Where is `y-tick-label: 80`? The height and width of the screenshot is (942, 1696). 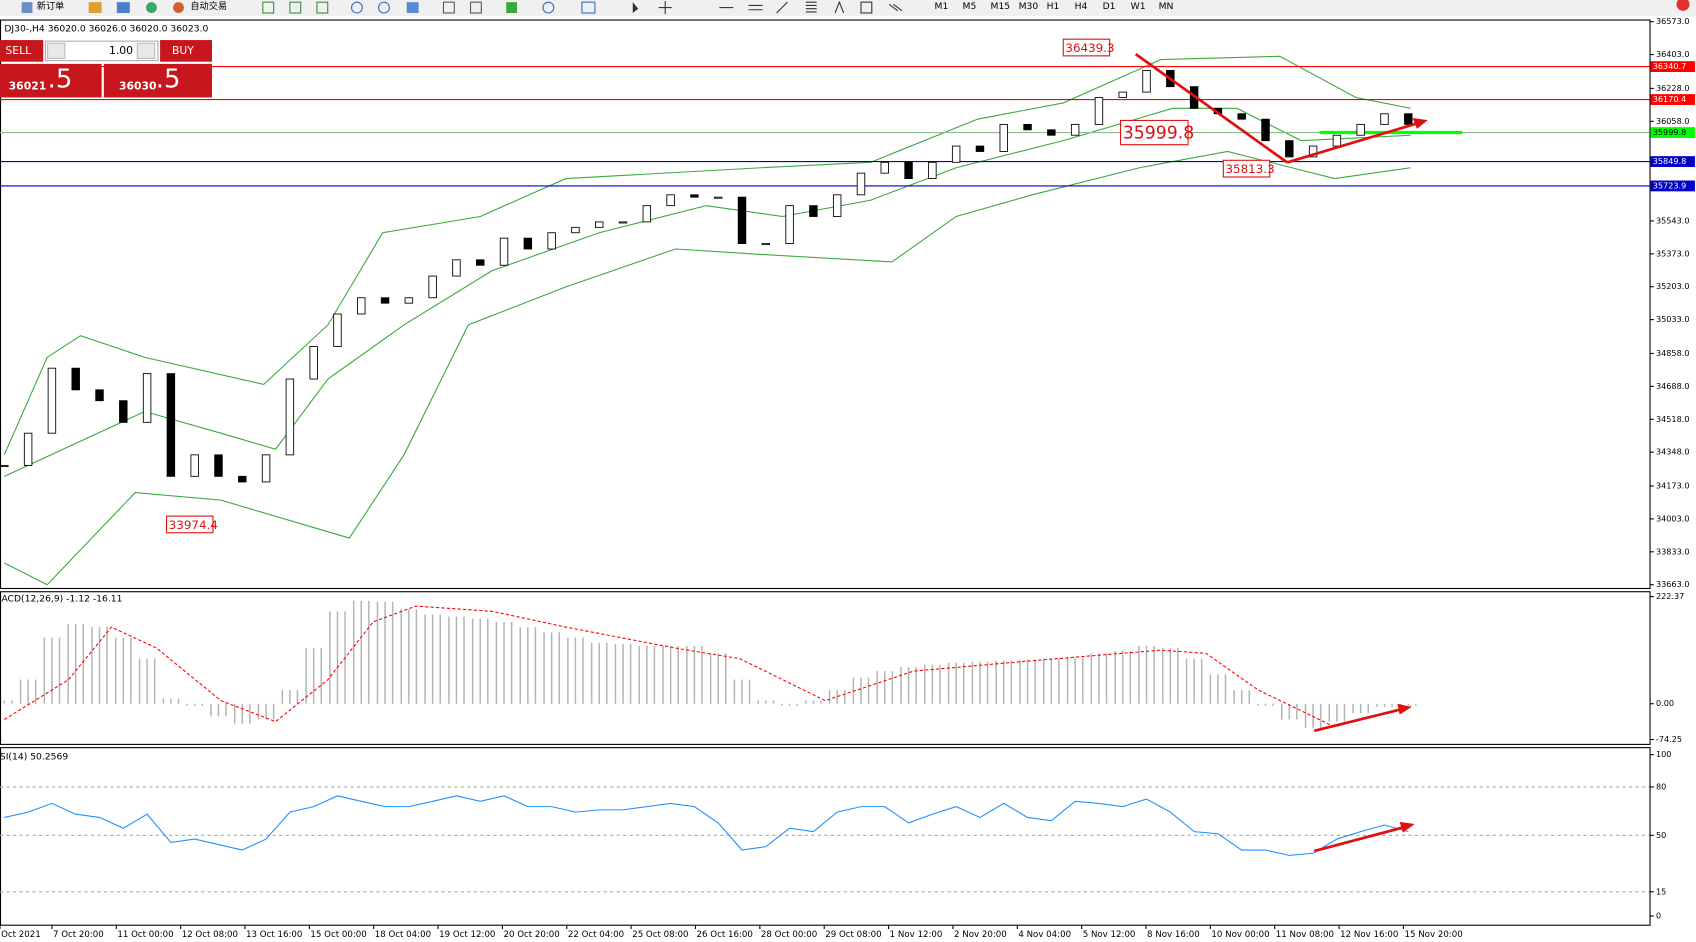 y-tick-label: 80 is located at coordinates (1661, 786).